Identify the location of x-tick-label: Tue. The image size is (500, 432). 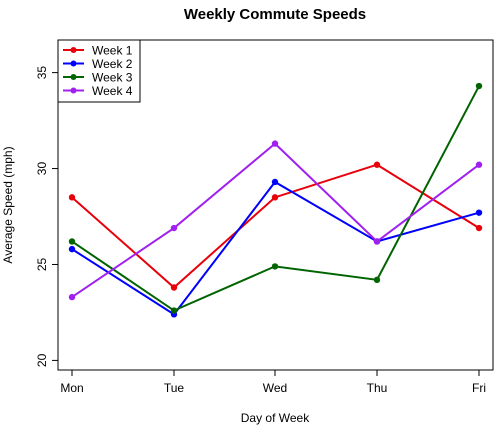
(174, 388).